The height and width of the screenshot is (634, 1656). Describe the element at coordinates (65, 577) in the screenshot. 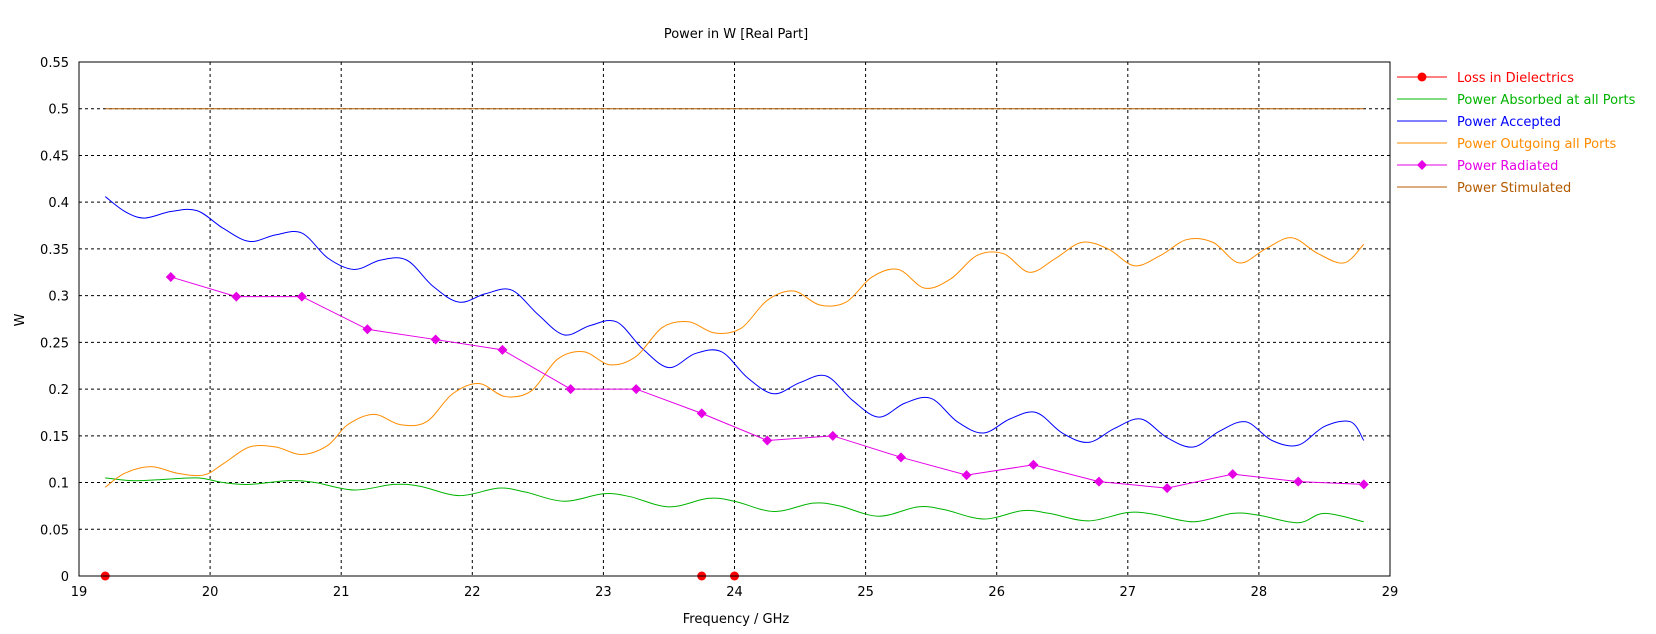

I see `y-tick-label: 0` at that location.